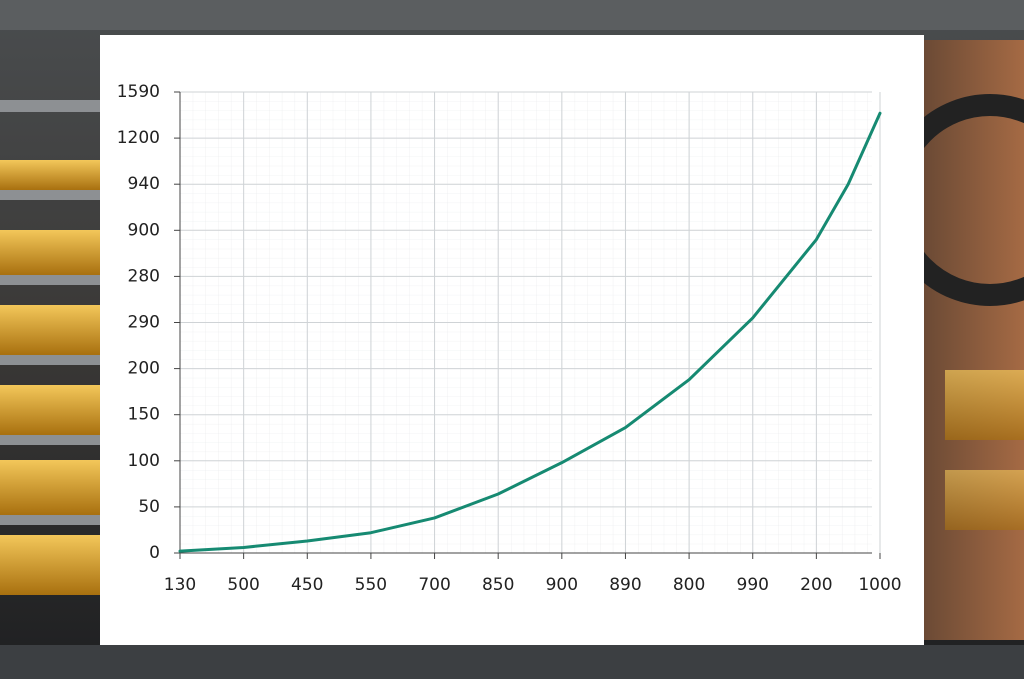 The width and height of the screenshot is (1024, 679). I want to click on x-tick-label: 700, so click(434, 585).